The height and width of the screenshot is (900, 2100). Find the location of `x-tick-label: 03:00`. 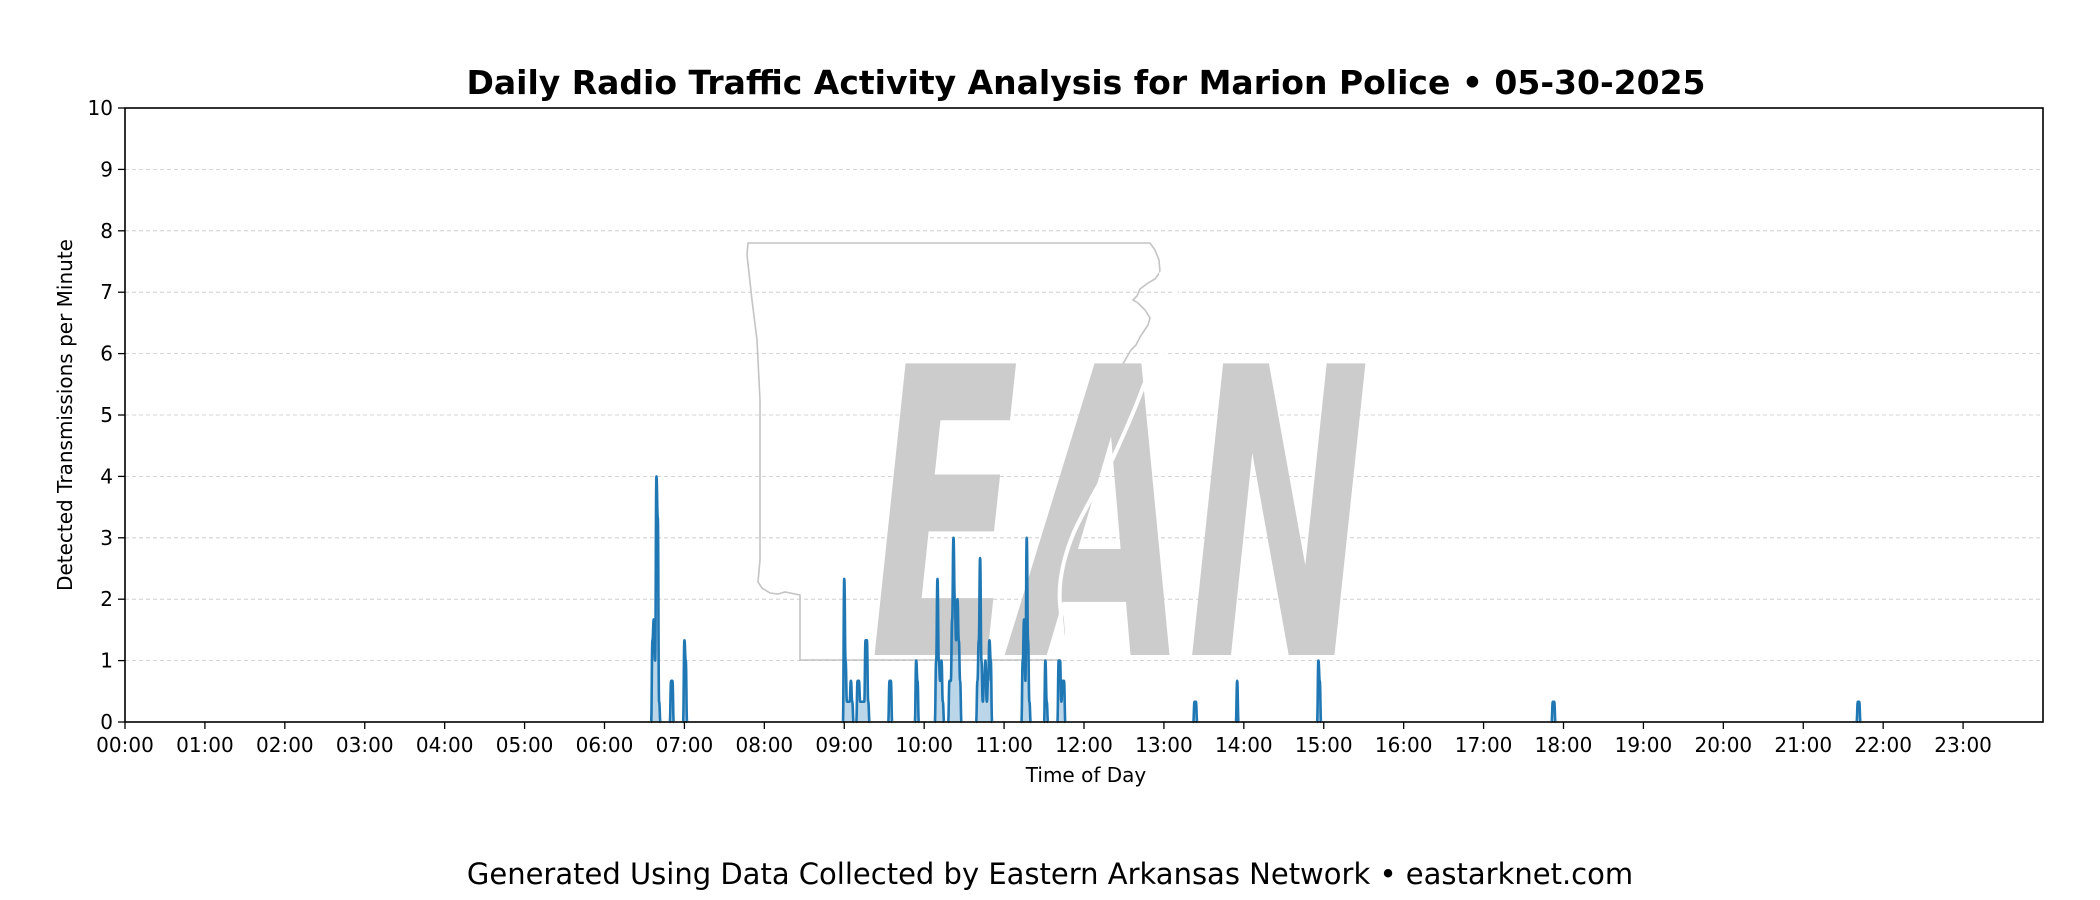

x-tick-label: 03:00 is located at coordinates (365, 745).